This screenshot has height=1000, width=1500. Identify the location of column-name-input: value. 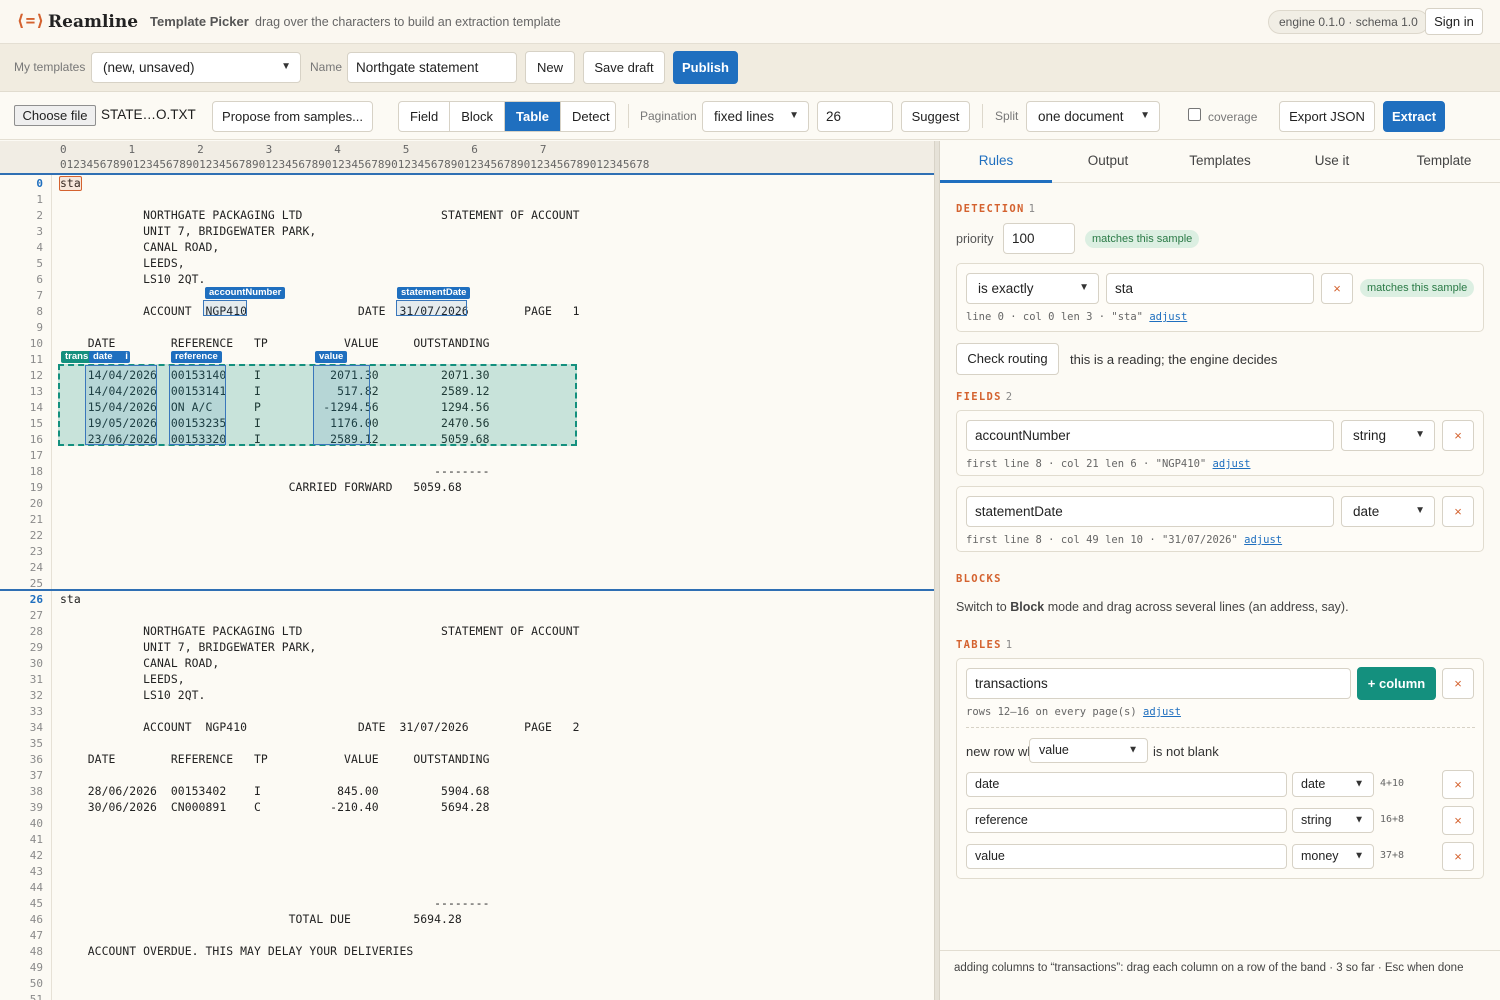
(1126, 856).